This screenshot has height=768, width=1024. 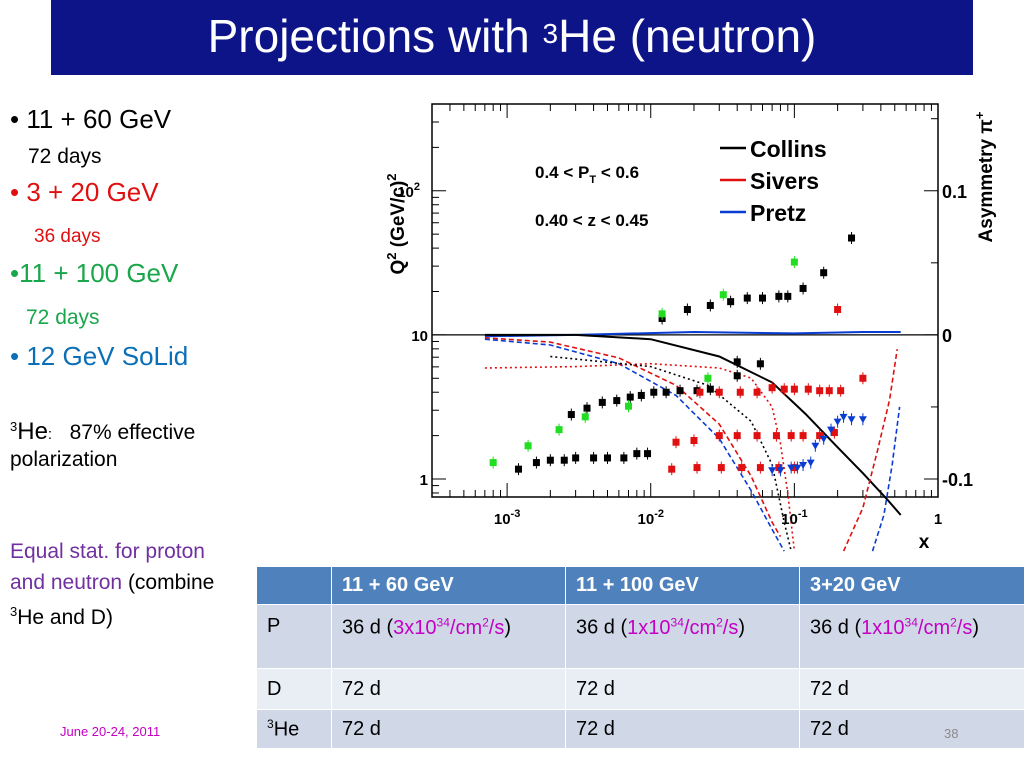 What do you see at coordinates (294, 636) in the screenshot?
I see `row-label: P` at bounding box center [294, 636].